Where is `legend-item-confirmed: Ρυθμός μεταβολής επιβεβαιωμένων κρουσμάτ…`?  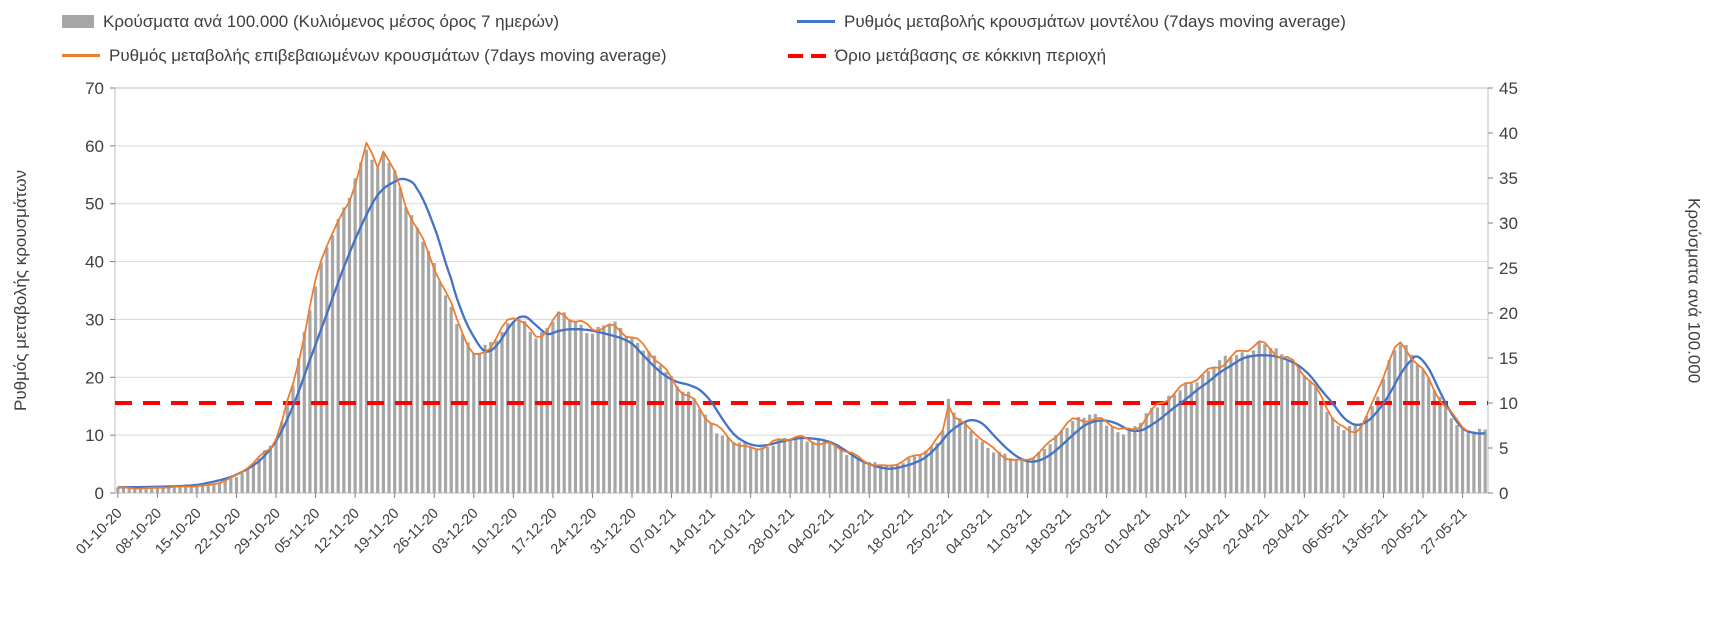
legend-item-confirmed: Ρυθμός μεταβολής επιβεβαιωμένων κρουσμάτ… is located at coordinates (364, 55).